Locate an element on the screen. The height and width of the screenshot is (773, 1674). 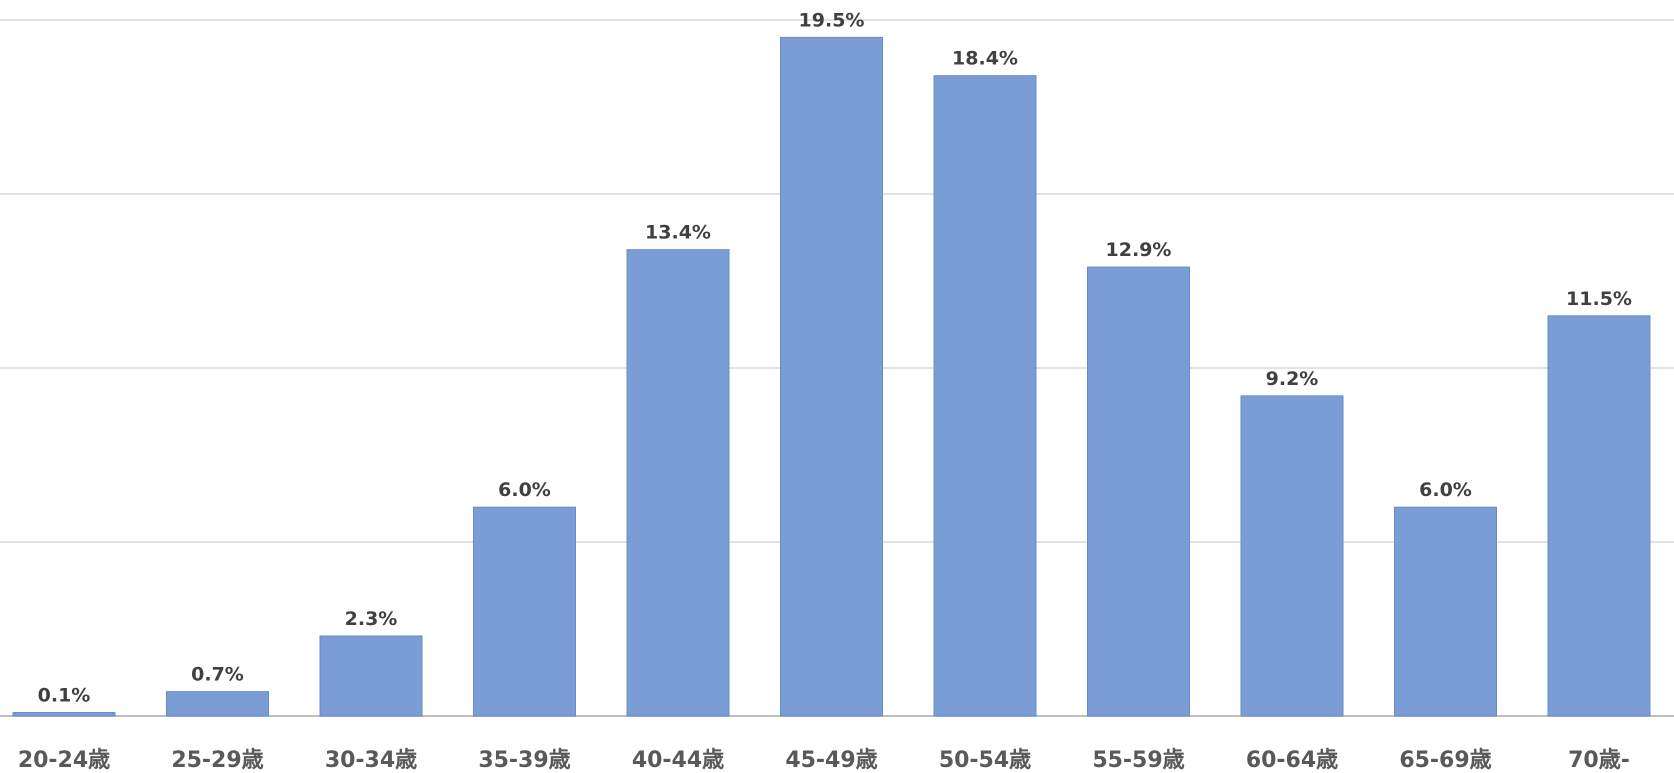
x-tick-label: 45-49歳 is located at coordinates (831, 760).